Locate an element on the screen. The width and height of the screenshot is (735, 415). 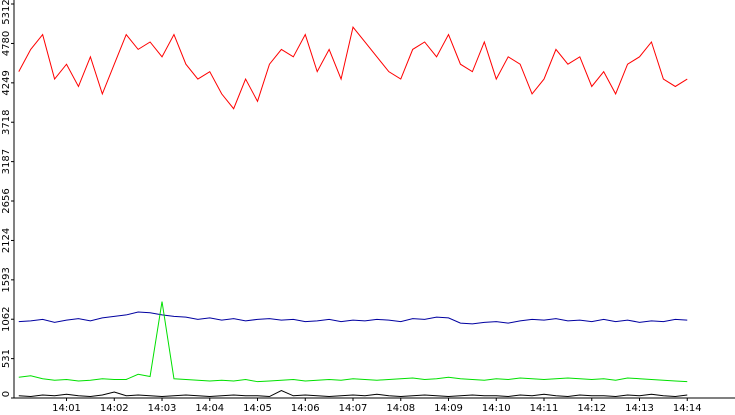
x-tick-label: 14:13 is located at coordinates (639, 408).